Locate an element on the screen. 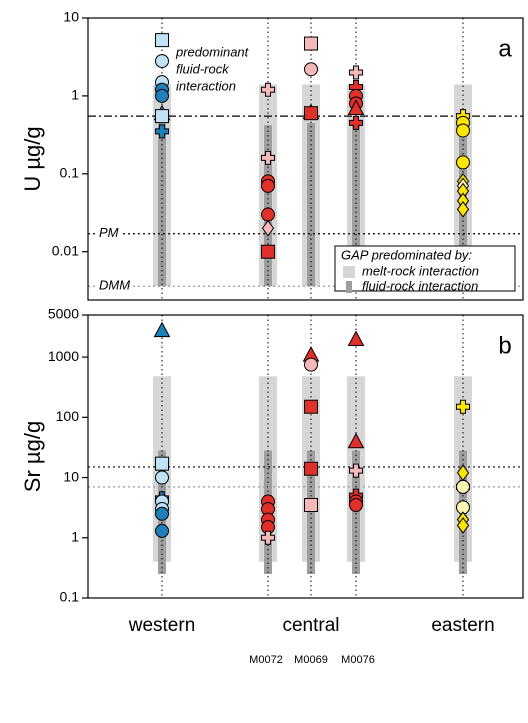 Image resolution: width=528 pixels, height=723 pixels. reference-label: DMM is located at coordinates (114, 285).